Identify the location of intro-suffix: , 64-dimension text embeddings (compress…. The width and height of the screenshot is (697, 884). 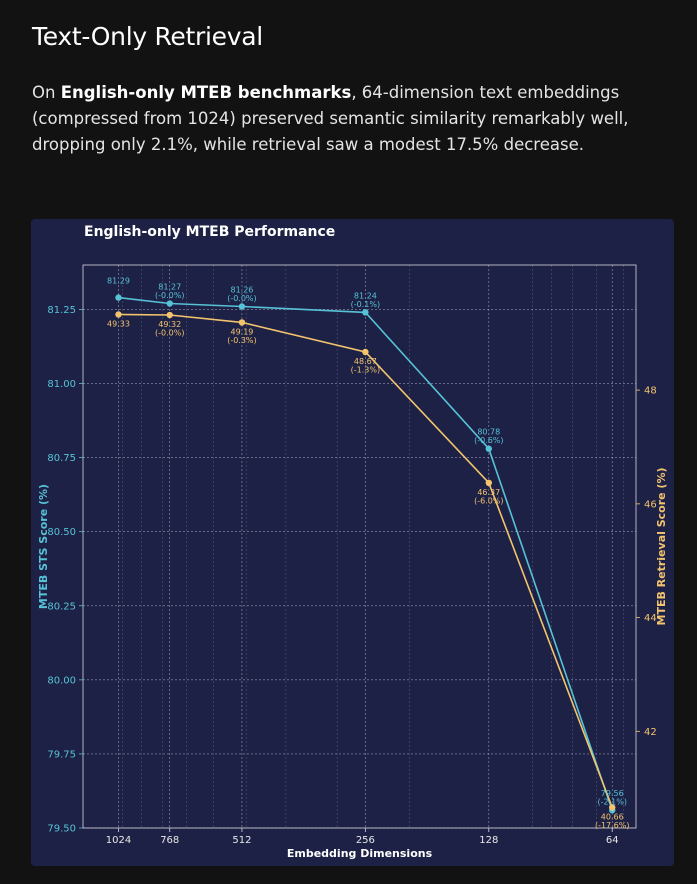
(330, 118).